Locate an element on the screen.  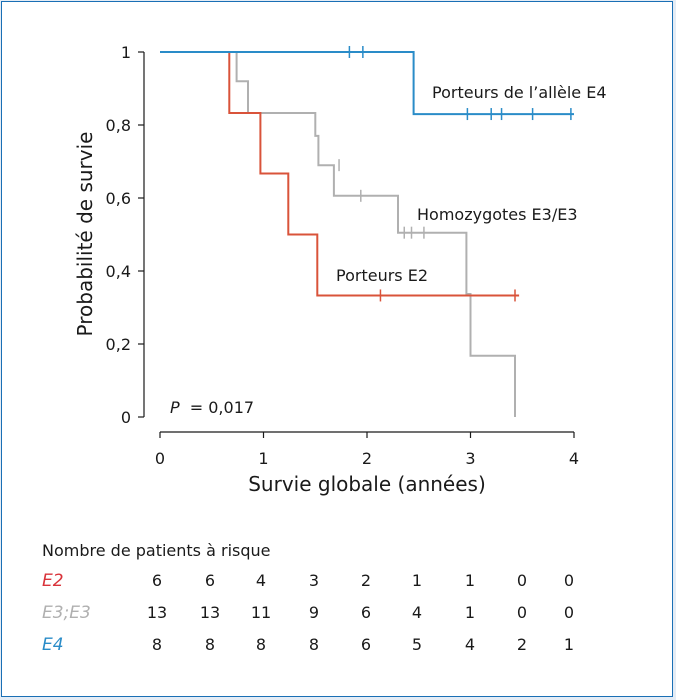
series-e4-line is located at coordinates (367, 83).